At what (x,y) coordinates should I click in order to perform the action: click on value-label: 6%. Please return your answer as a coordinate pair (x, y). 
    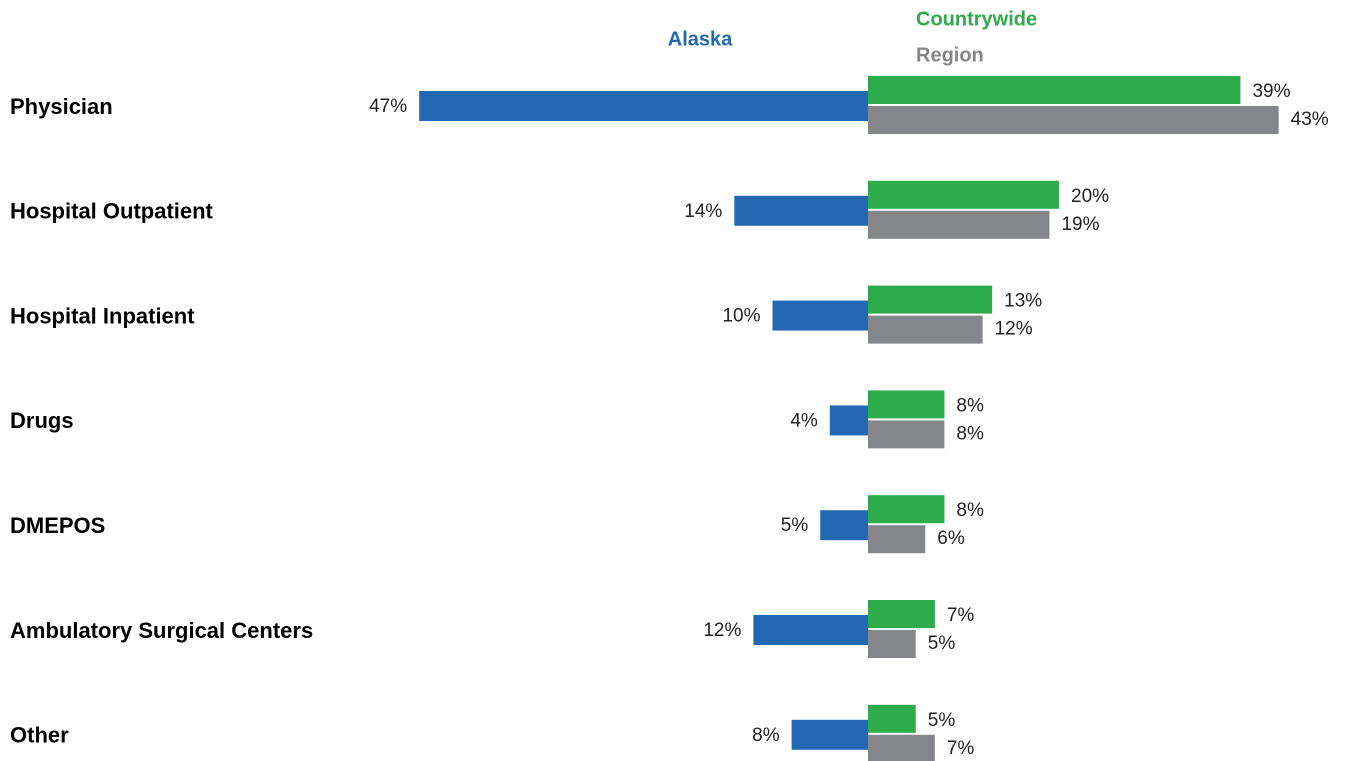
    Looking at the image, I should click on (951, 538).